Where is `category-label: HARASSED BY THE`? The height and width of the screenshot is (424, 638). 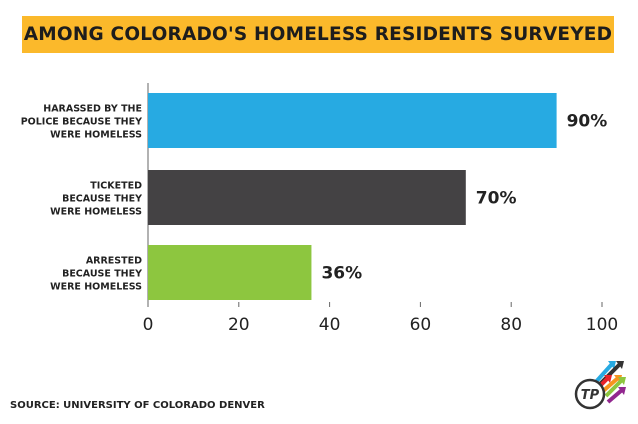 category-label: HARASSED BY THE is located at coordinates (92, 109).